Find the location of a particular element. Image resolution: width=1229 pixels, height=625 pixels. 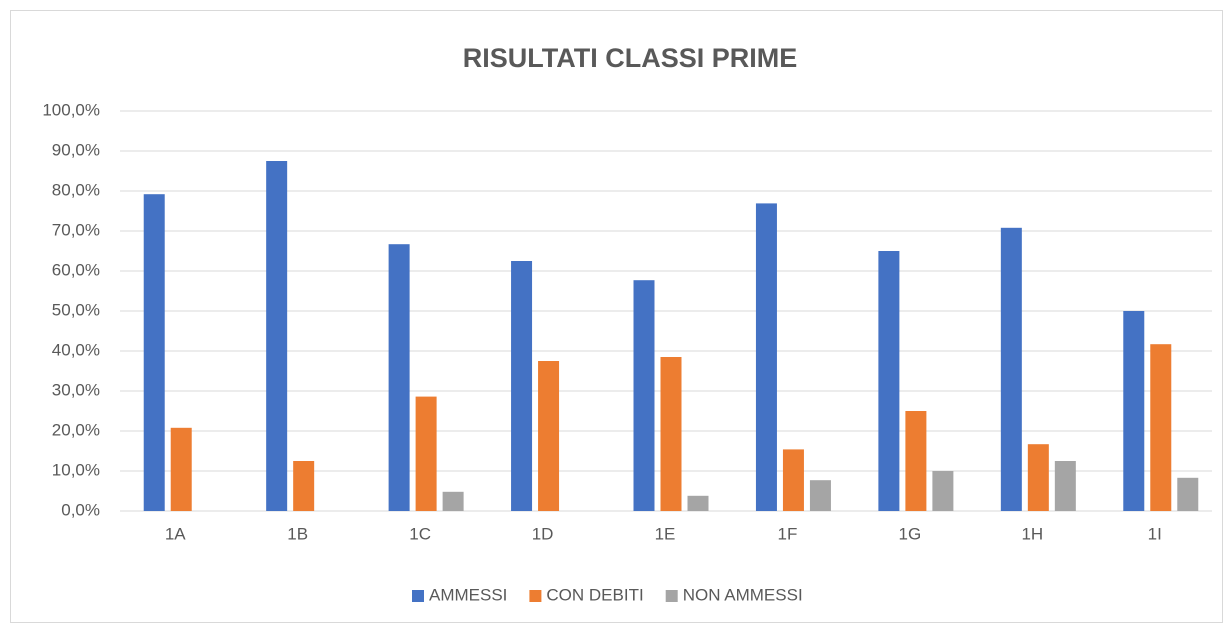

chart-title: RISULTATI CLASSI PRIME is located at coordinates (630, 58).